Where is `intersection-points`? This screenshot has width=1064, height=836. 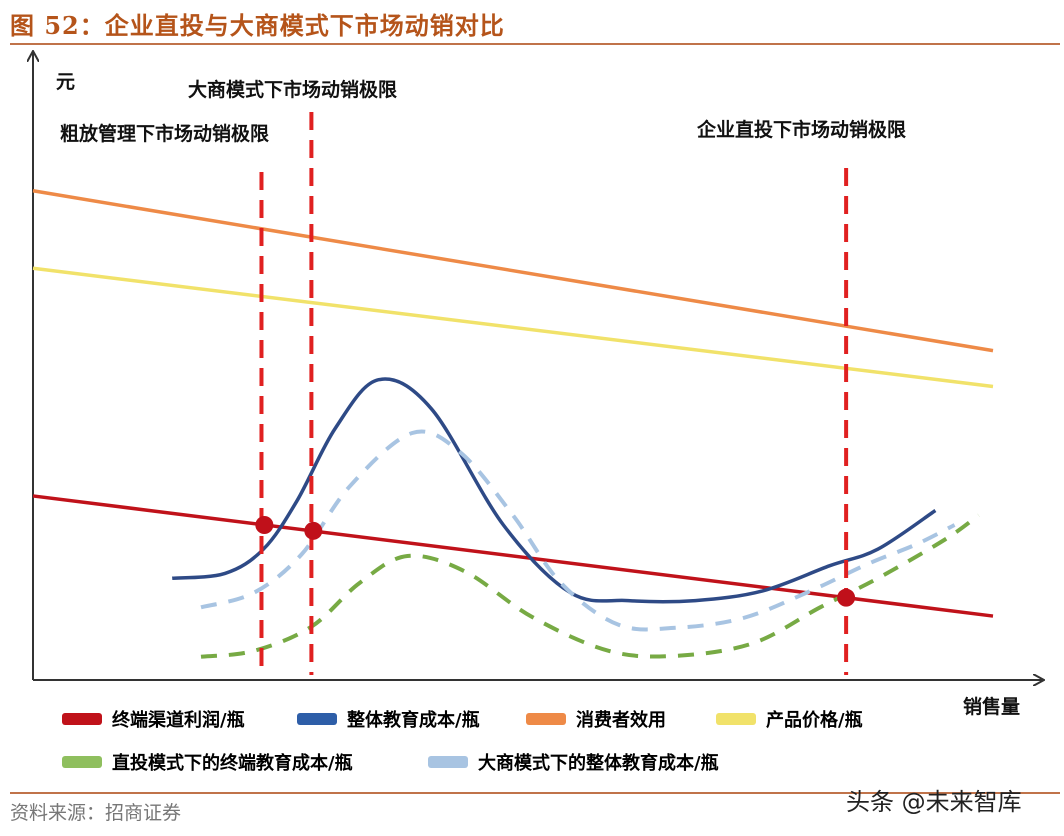 intersection-points is located at coordinates (555, 561).